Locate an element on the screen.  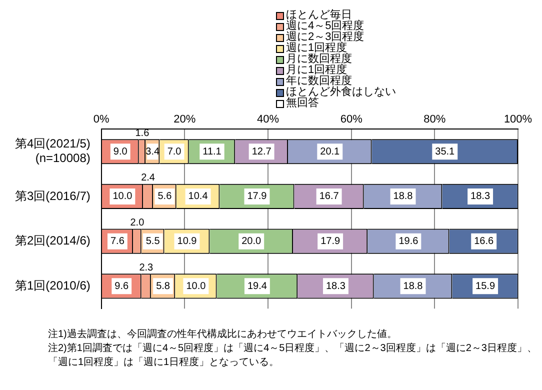
data-label: 12.7 is located at coordinates (262, 152).